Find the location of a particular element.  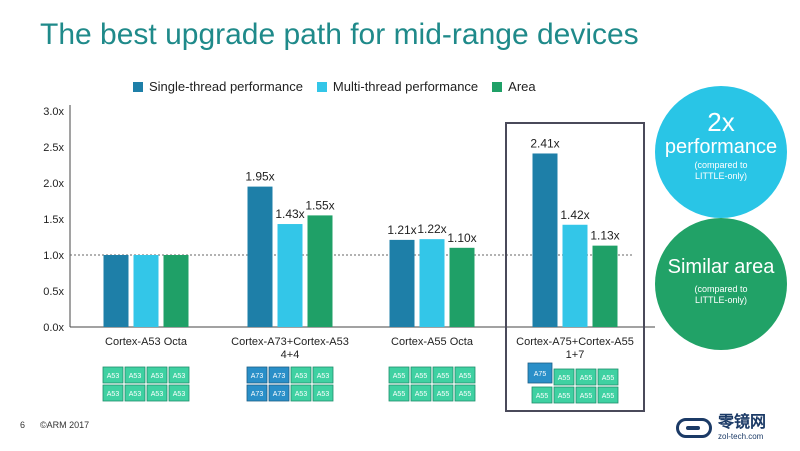

data-label: 1.55x is located at coordinates (319, 205).